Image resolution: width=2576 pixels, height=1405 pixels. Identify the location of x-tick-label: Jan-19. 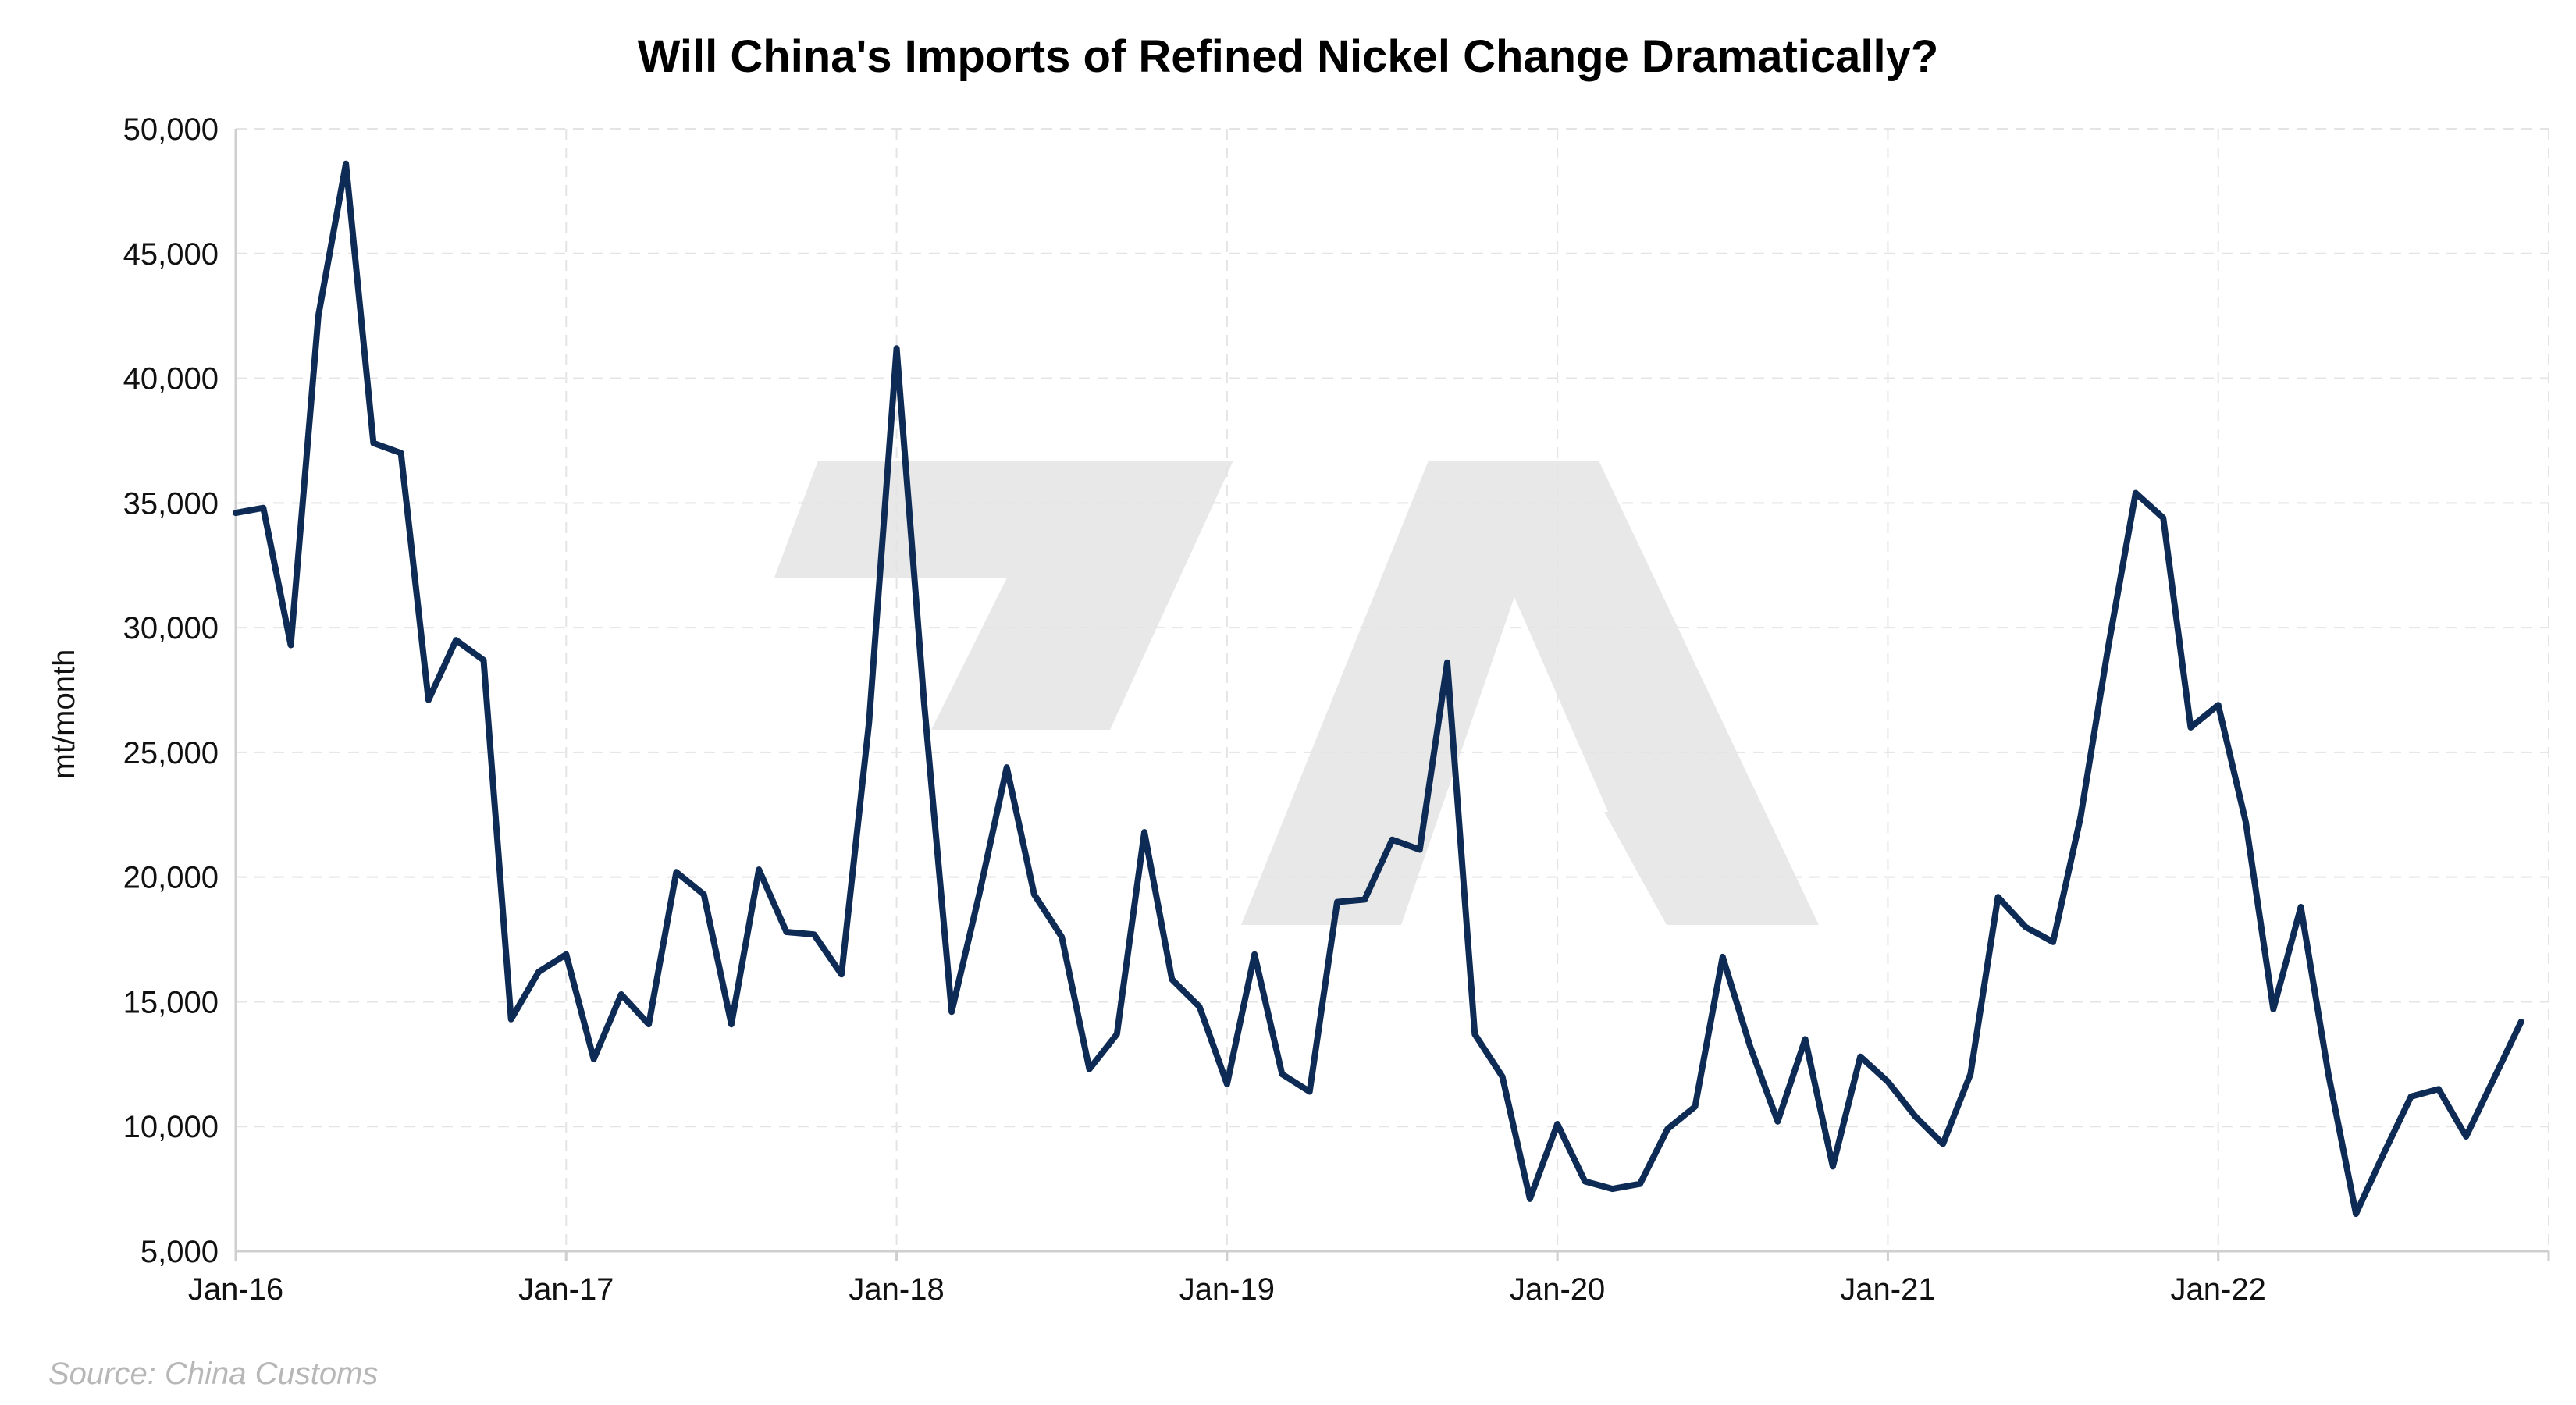
(1227, 1290).